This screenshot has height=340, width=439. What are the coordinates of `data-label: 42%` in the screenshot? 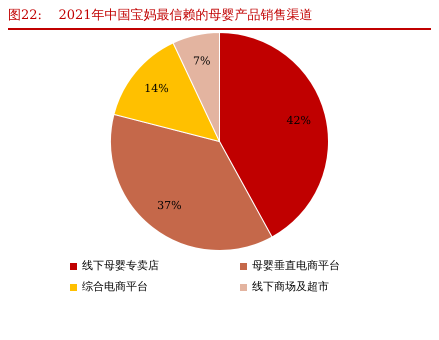 It's located at (298, 121).